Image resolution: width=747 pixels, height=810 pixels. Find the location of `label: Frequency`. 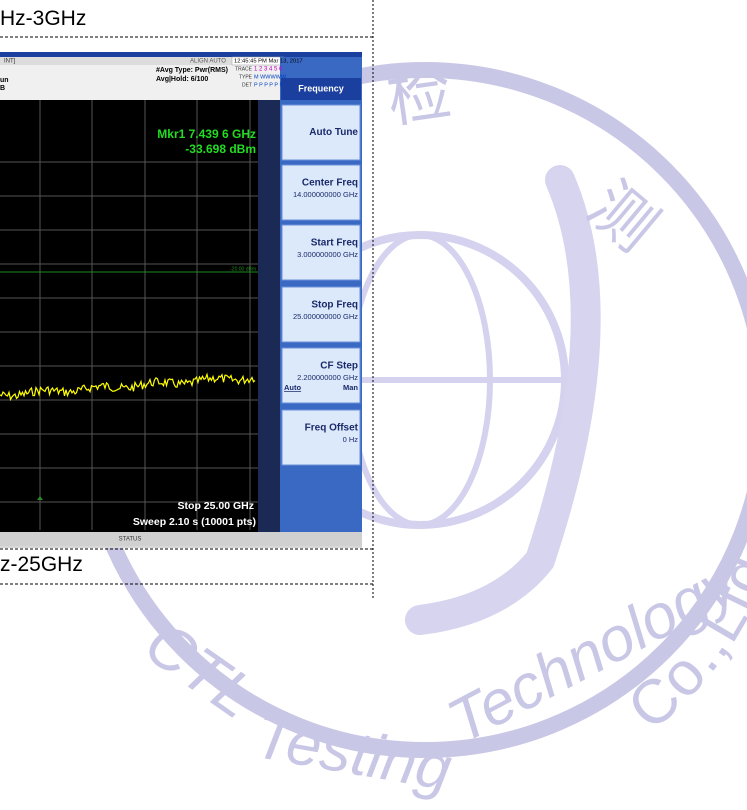

label: Frequency is located at coordinates (321, 88).